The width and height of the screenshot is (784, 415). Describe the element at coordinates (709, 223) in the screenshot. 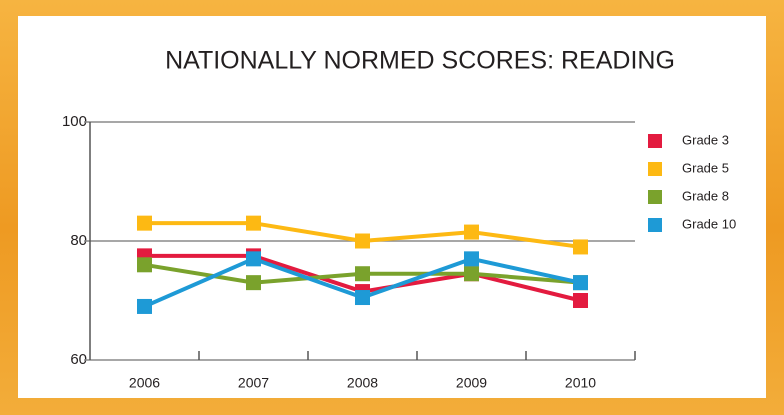

I see `legend-label: Grade 10` at that location.